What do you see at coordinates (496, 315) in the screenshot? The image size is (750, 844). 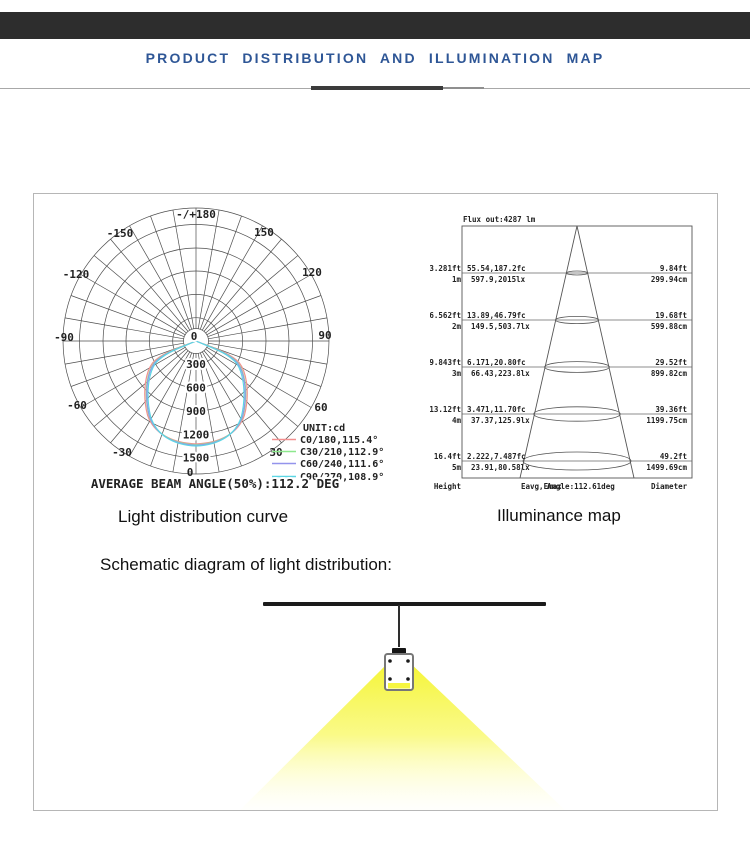 I see `fc-value-2m: 13.89,46.79fc` at bounding box center [496, 315].